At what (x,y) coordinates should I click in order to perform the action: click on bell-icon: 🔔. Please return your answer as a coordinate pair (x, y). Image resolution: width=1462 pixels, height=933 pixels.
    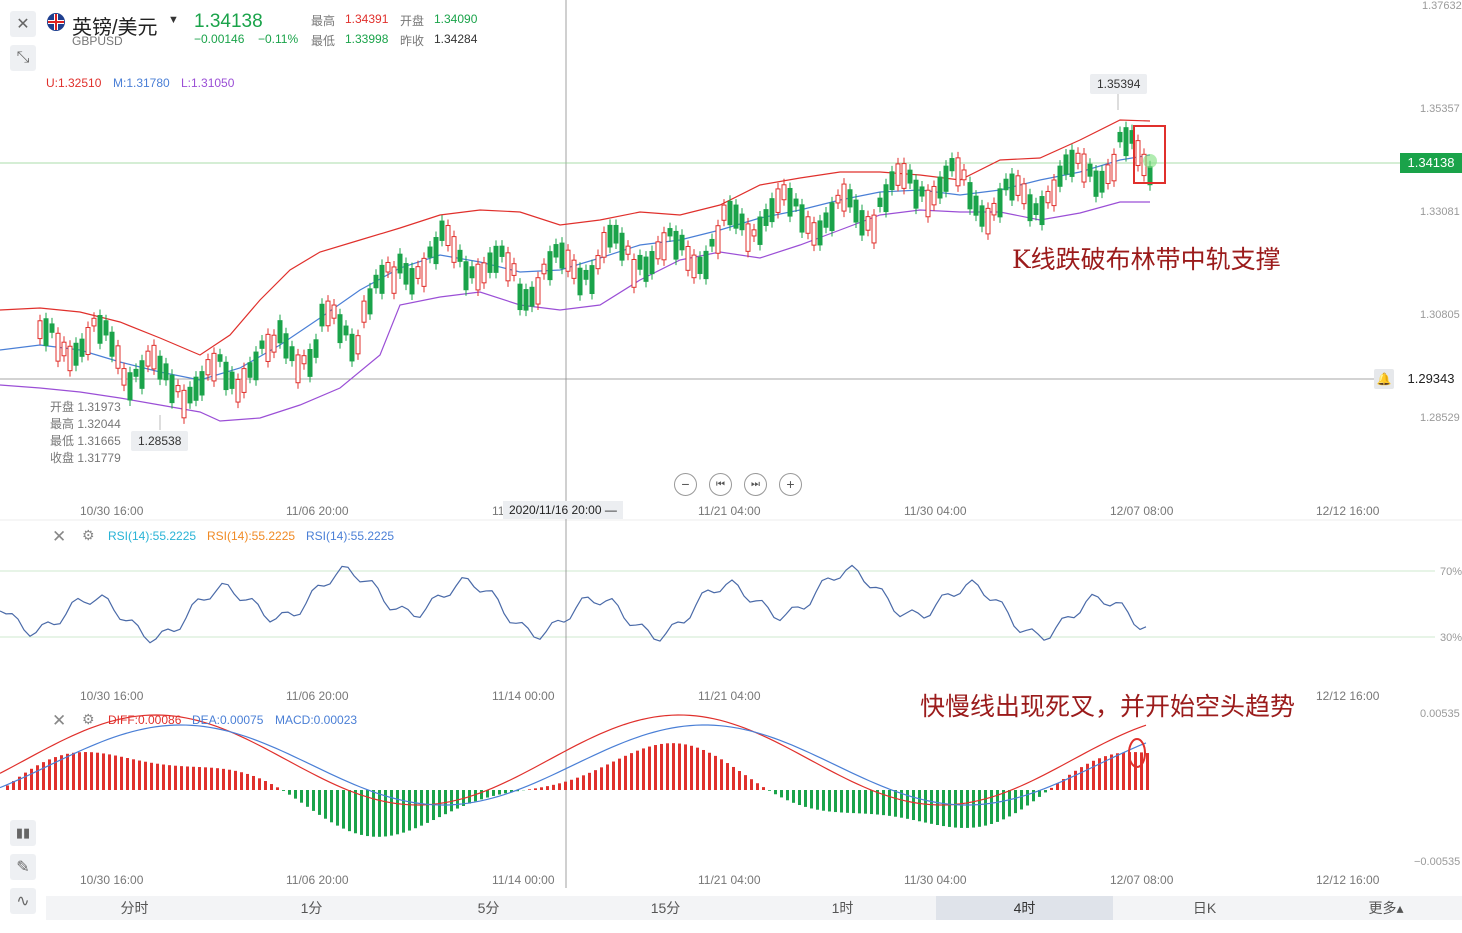
    Looking at the image, I should click on (1384, 379).